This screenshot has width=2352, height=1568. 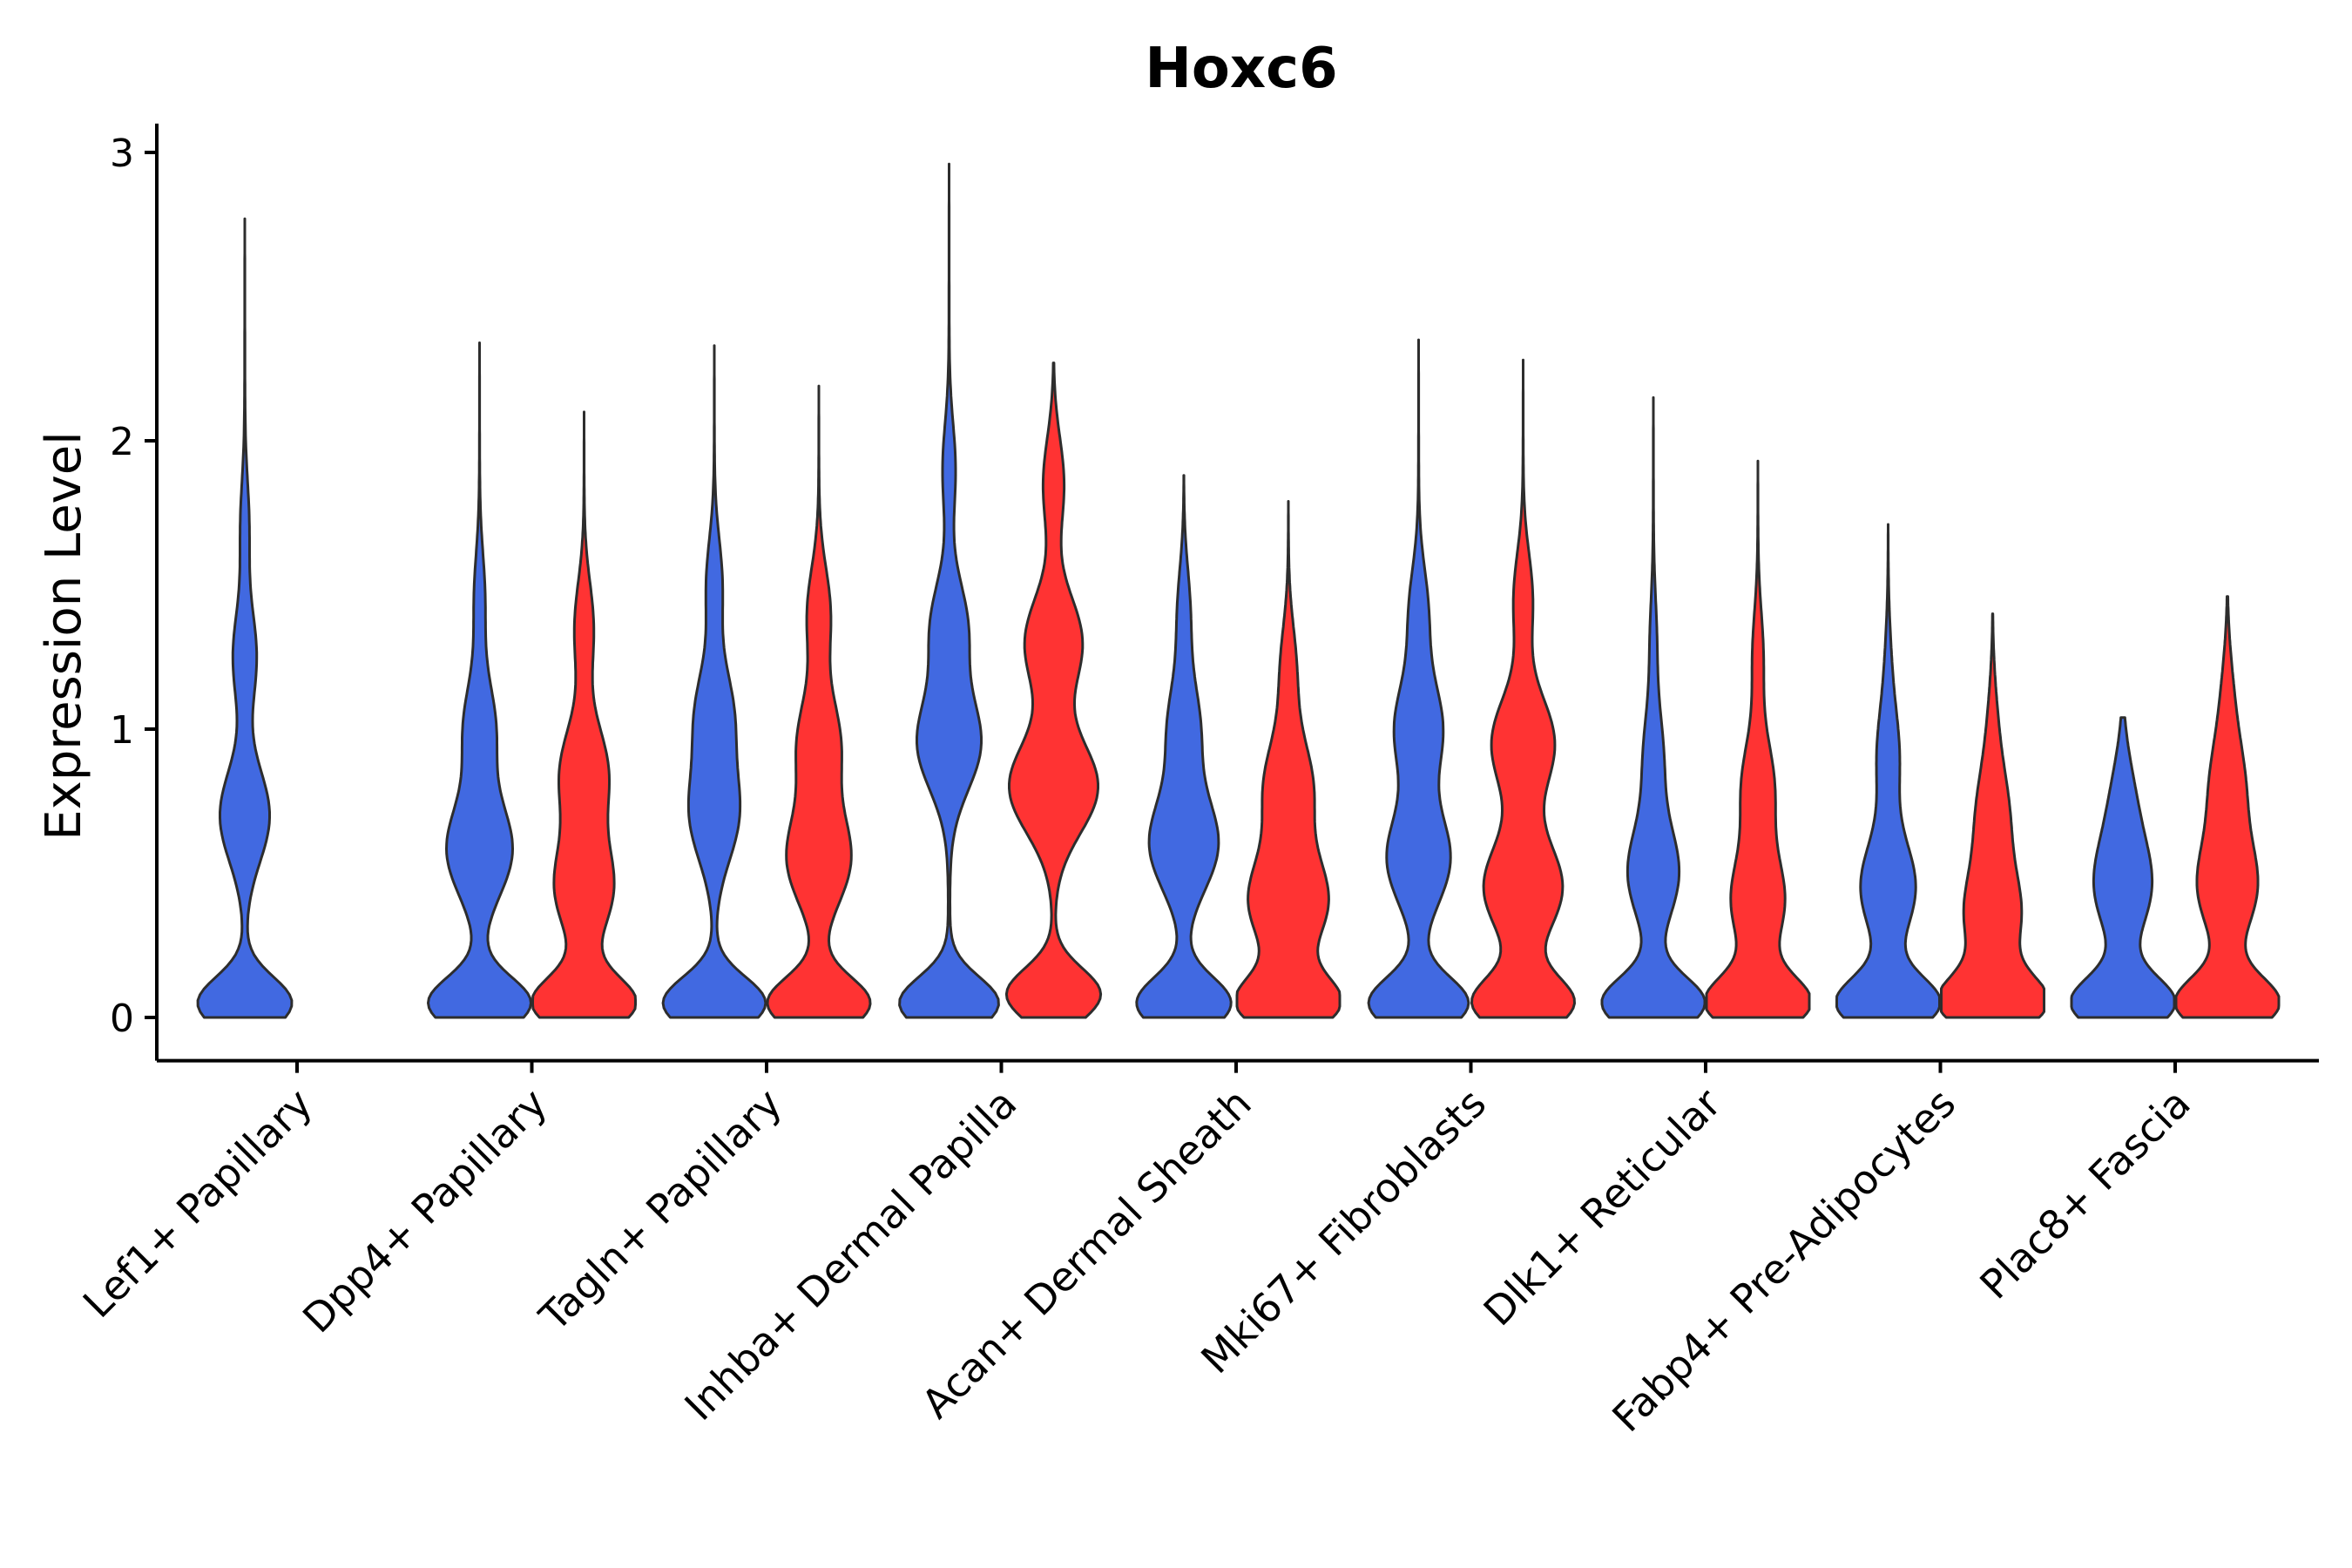 I want to click on violin-dlk1-reticular-red, so click(x=1758, y=739).